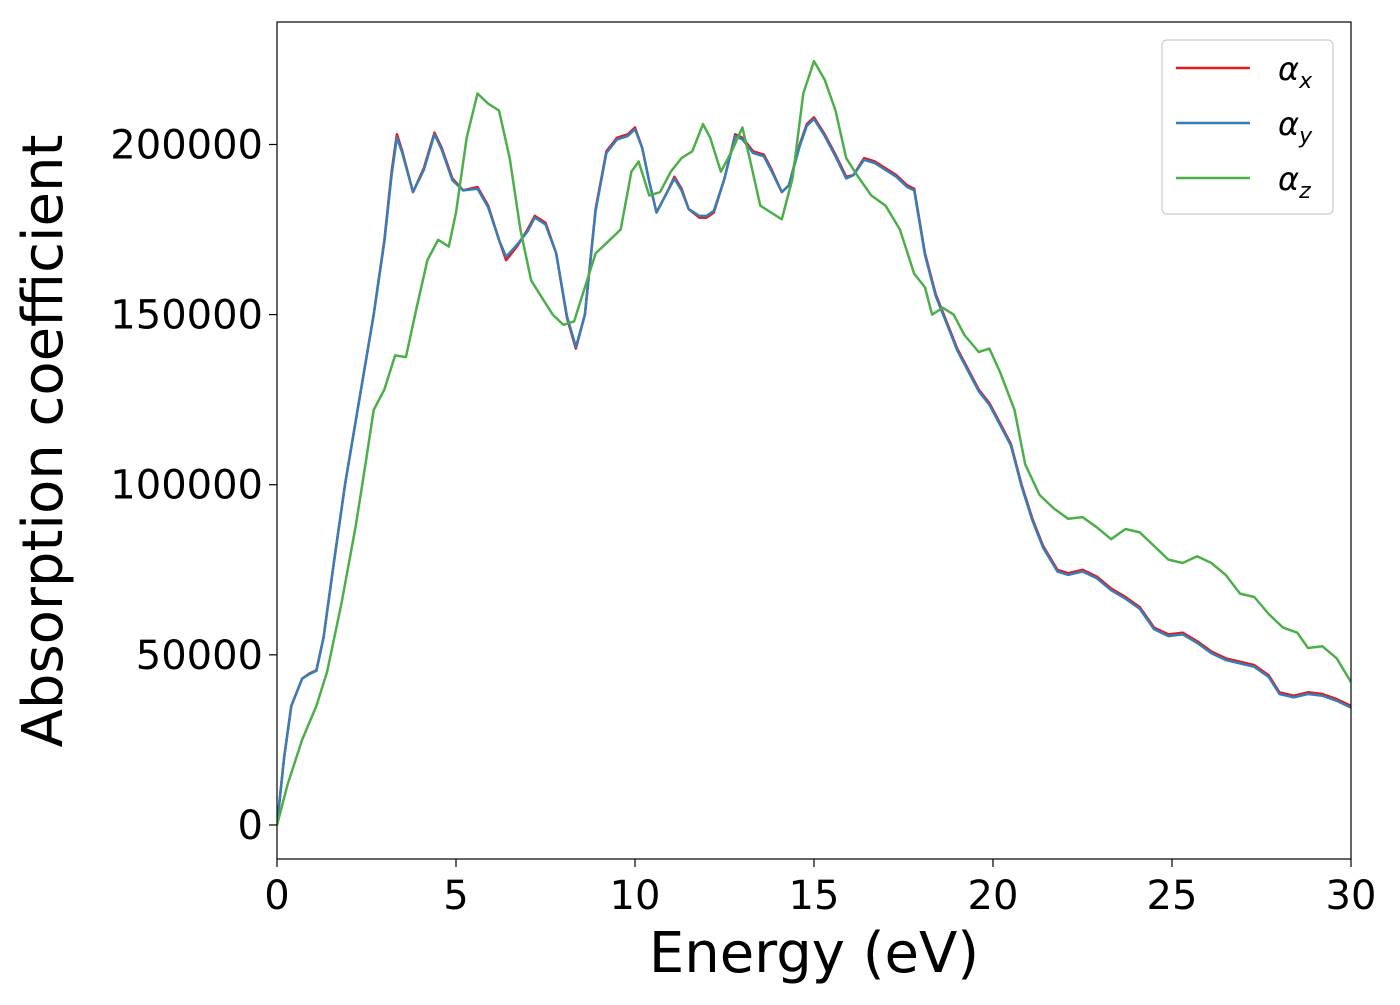 The image size is (1400, 1005). I want to click on x-tick-label: 20, so click(993, 896).